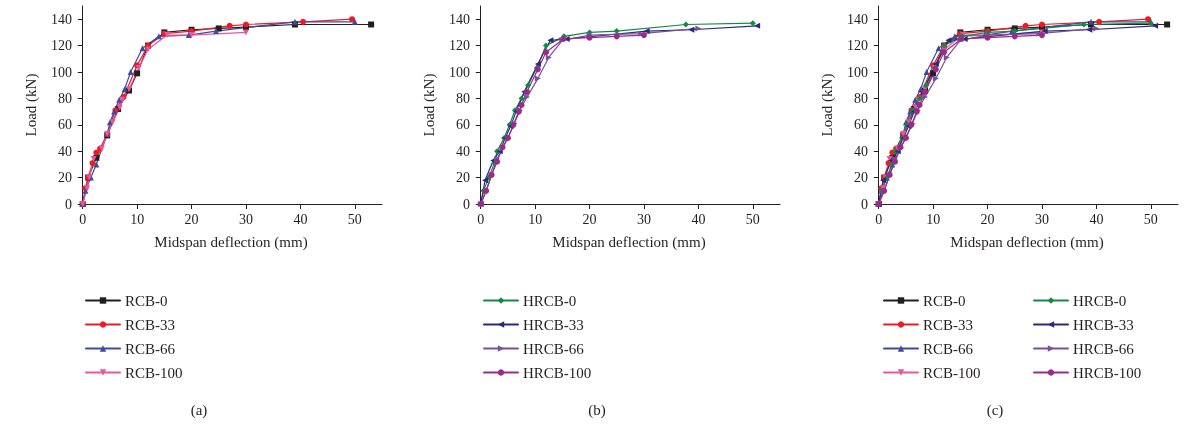 The height and width of the screenshot is (430, 1194). Describe the element at coordinates (995, 410) in the screenshot. I see `text: (c)` at that location.